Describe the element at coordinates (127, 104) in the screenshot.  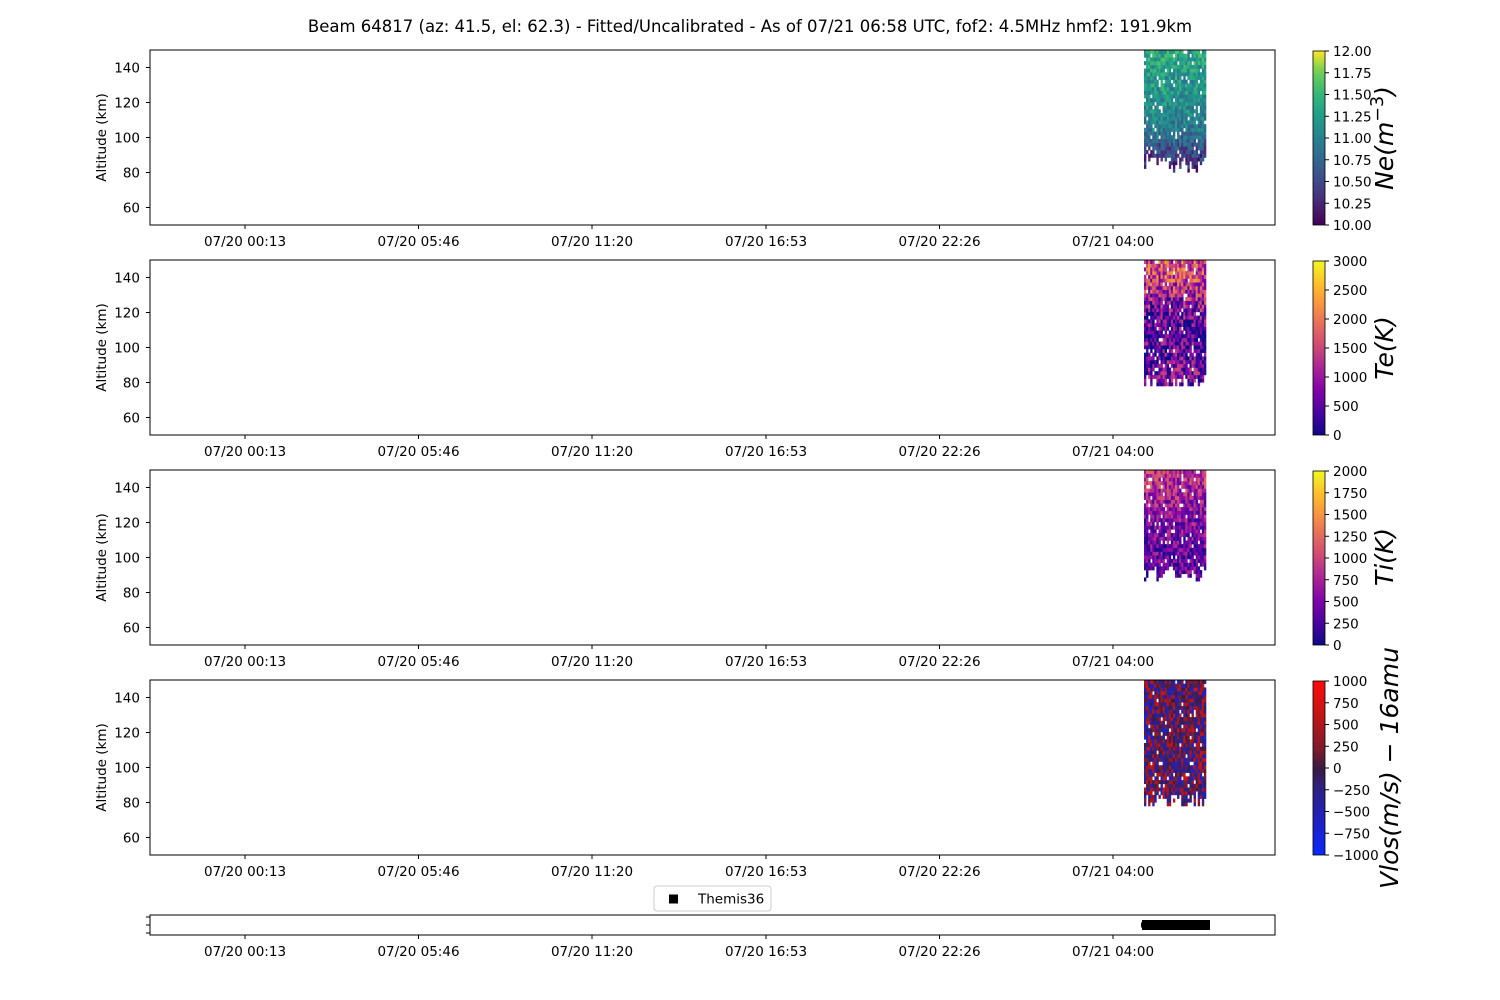
I see `y-tick-label: 120` at that location.